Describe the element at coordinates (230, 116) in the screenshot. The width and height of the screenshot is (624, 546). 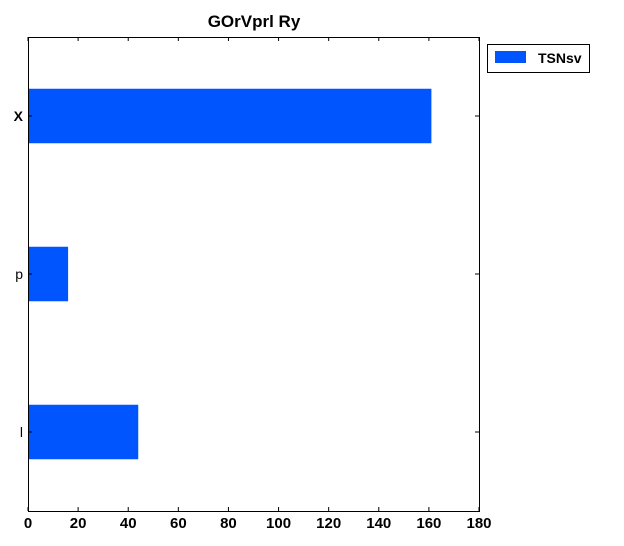
I see `bar-X` at that location.